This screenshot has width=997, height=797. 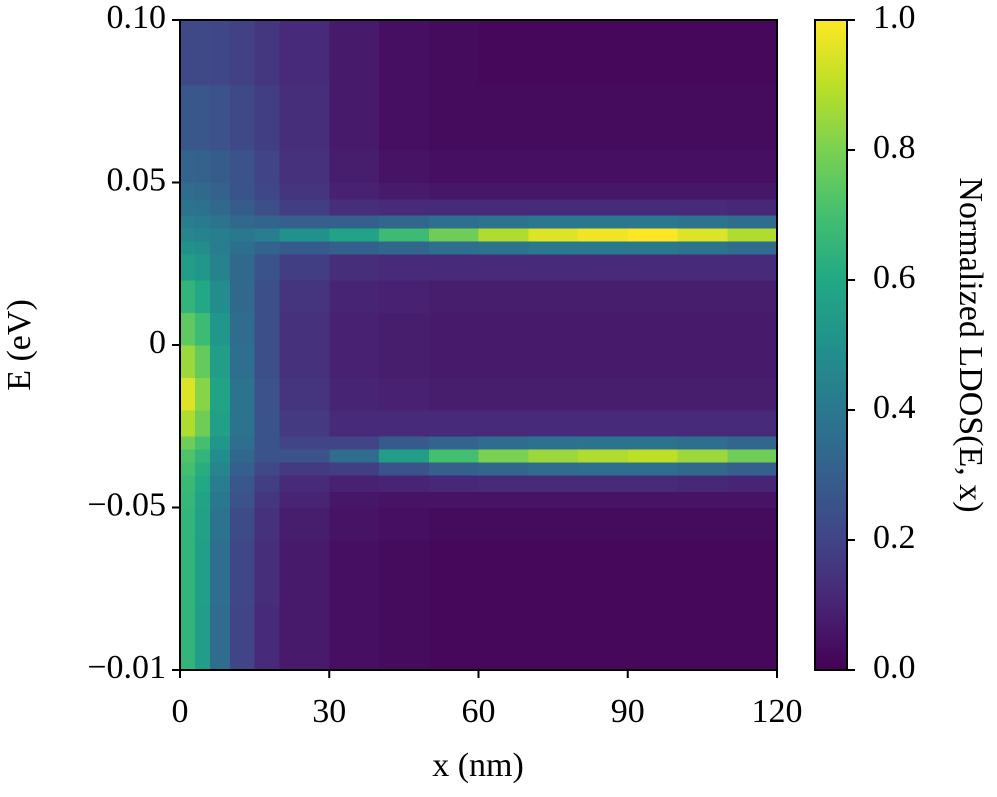 I want to click on colorbar-label: Normalized LDOS(E, x), so click(x=970, y=344).